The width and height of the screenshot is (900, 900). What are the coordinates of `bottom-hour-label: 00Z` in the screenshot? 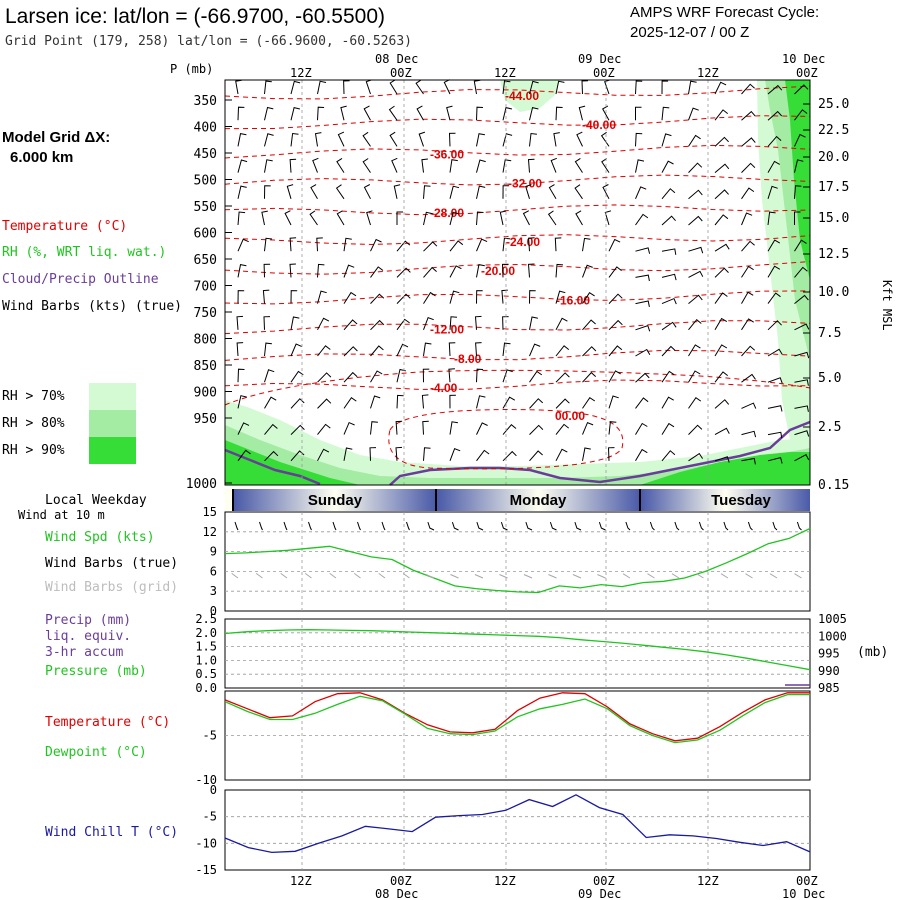 It's located at (807, 881).